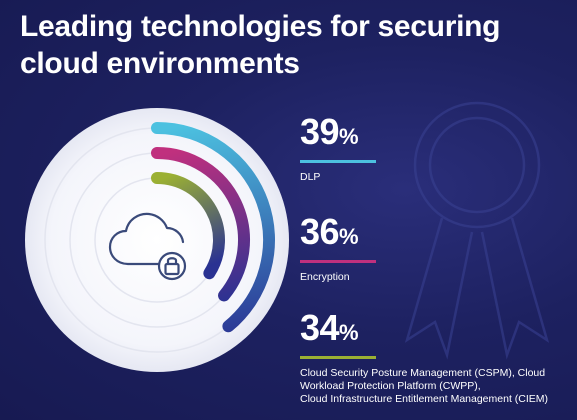 The width and height of the screenshot is (577, 420). What do you see at coordinates (329, 231) in the screenshot?
I see `stat-value: 36%` at bounding box center [329, 231].